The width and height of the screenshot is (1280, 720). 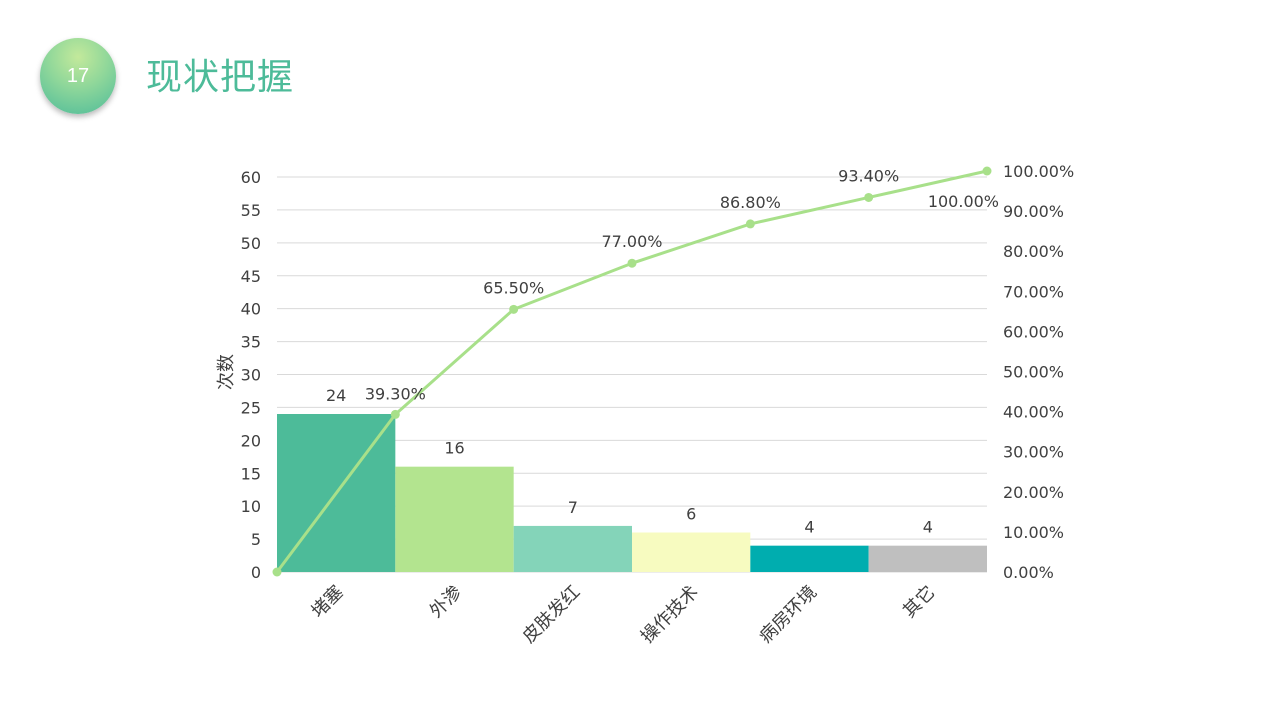 What do you see at coordinates (1033, 372) in the screenshot?
I see `y2-tick-label: 50.00%` at bounding box center [1033, 372].